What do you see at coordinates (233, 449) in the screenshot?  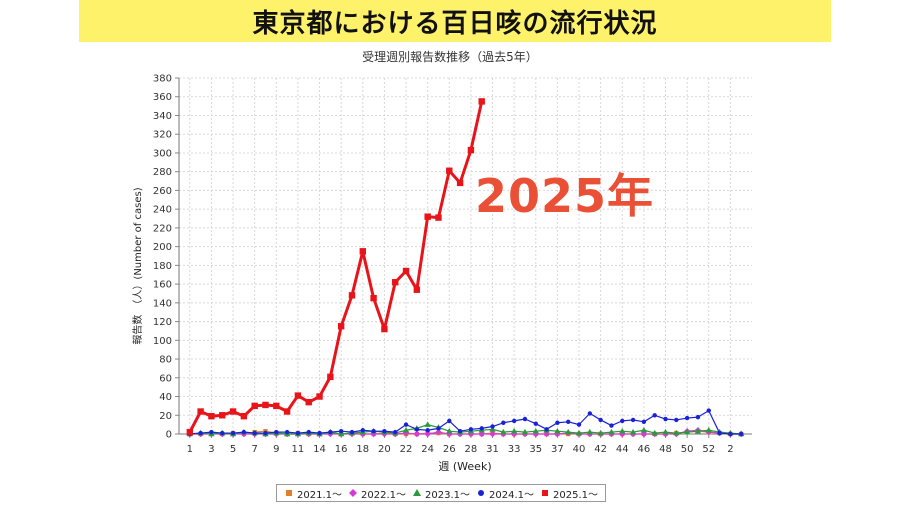 I see `x-tick-label: 5` at bounding box center [233, 449].